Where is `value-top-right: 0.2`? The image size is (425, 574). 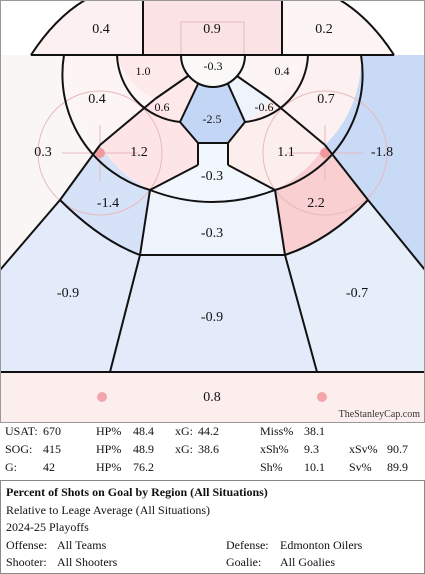
value-top-right: 0.2 is located at coordinates (324, 29).